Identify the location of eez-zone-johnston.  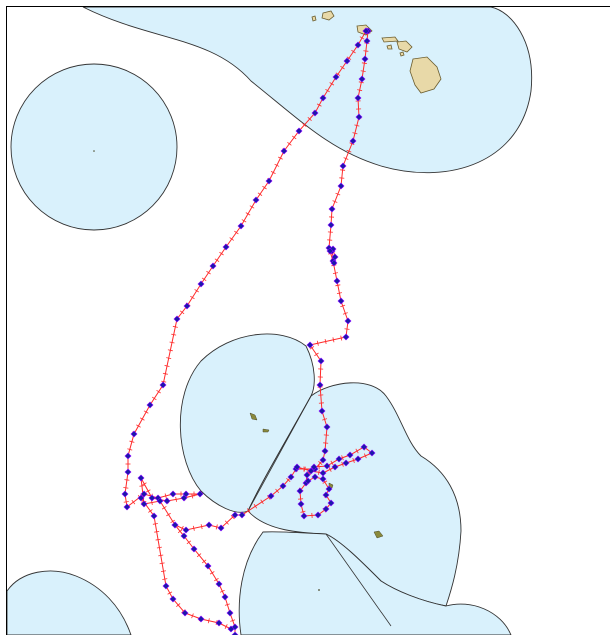
(94, 147).